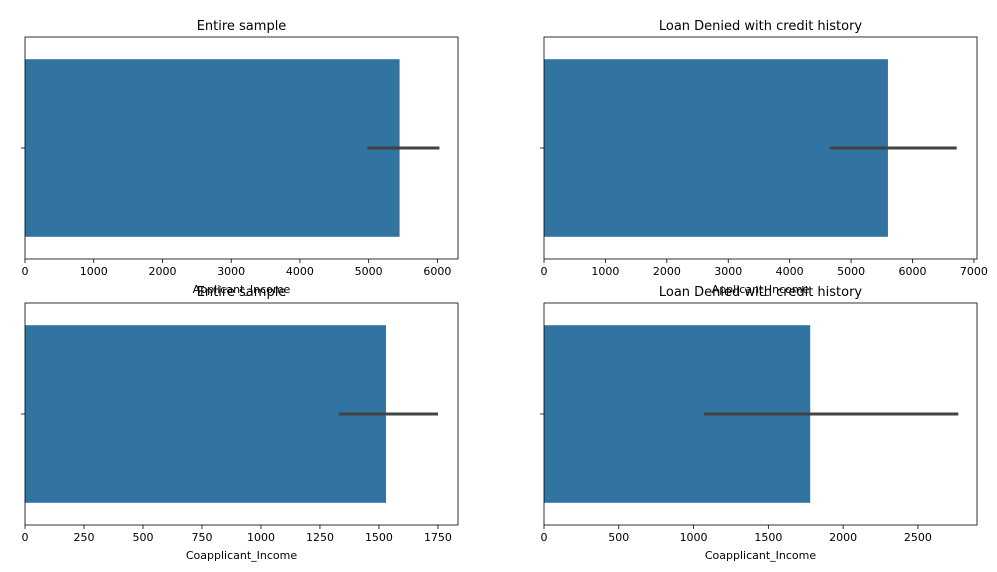 The image size is (997, 572). What do you see at coordinates (83, 537) in the screenshot?
I see `x-tick-label: 250` at bounding box center [83, 537].